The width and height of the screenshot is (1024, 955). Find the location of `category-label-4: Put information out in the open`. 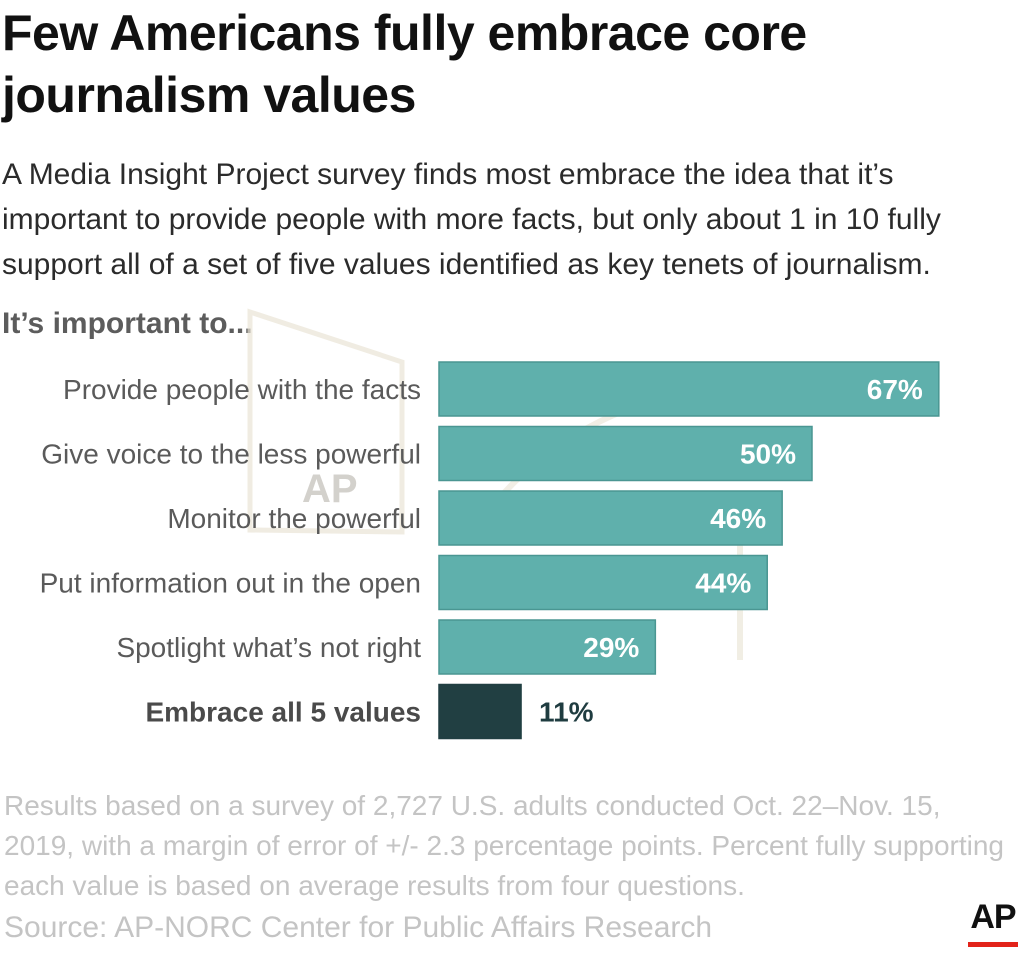

category-label-4: Put information out in the open is located at coordinates (230, 583).